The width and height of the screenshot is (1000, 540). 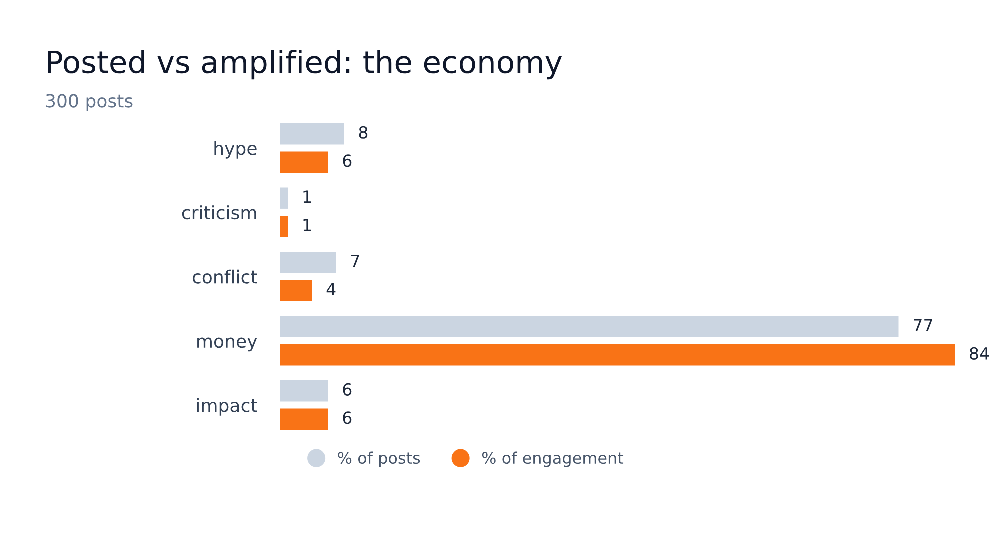 I want to click on chart-title: Posted vs amplified: the economy, so click(x=305, y=65).